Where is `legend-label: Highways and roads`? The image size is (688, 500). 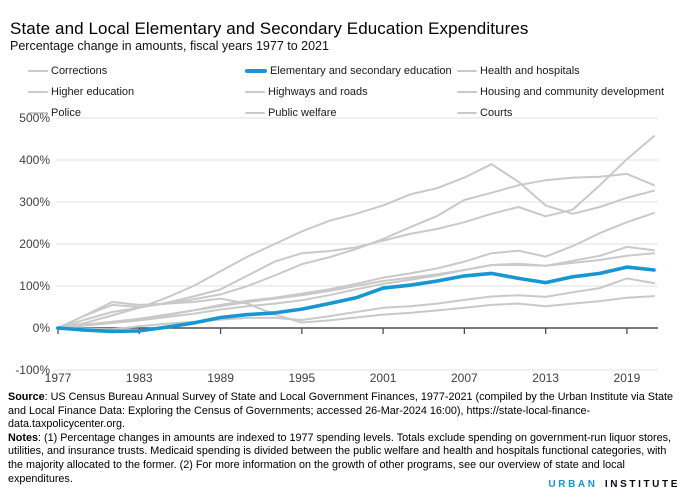
legend-label: Highways and roads is located at coordinates (318, 91).